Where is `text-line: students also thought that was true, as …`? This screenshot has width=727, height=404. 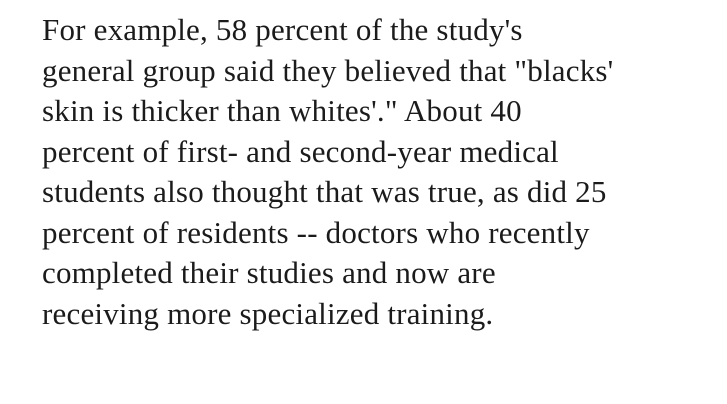 text-line: students also thought that was true, as … is located at coordinates (324, 191).